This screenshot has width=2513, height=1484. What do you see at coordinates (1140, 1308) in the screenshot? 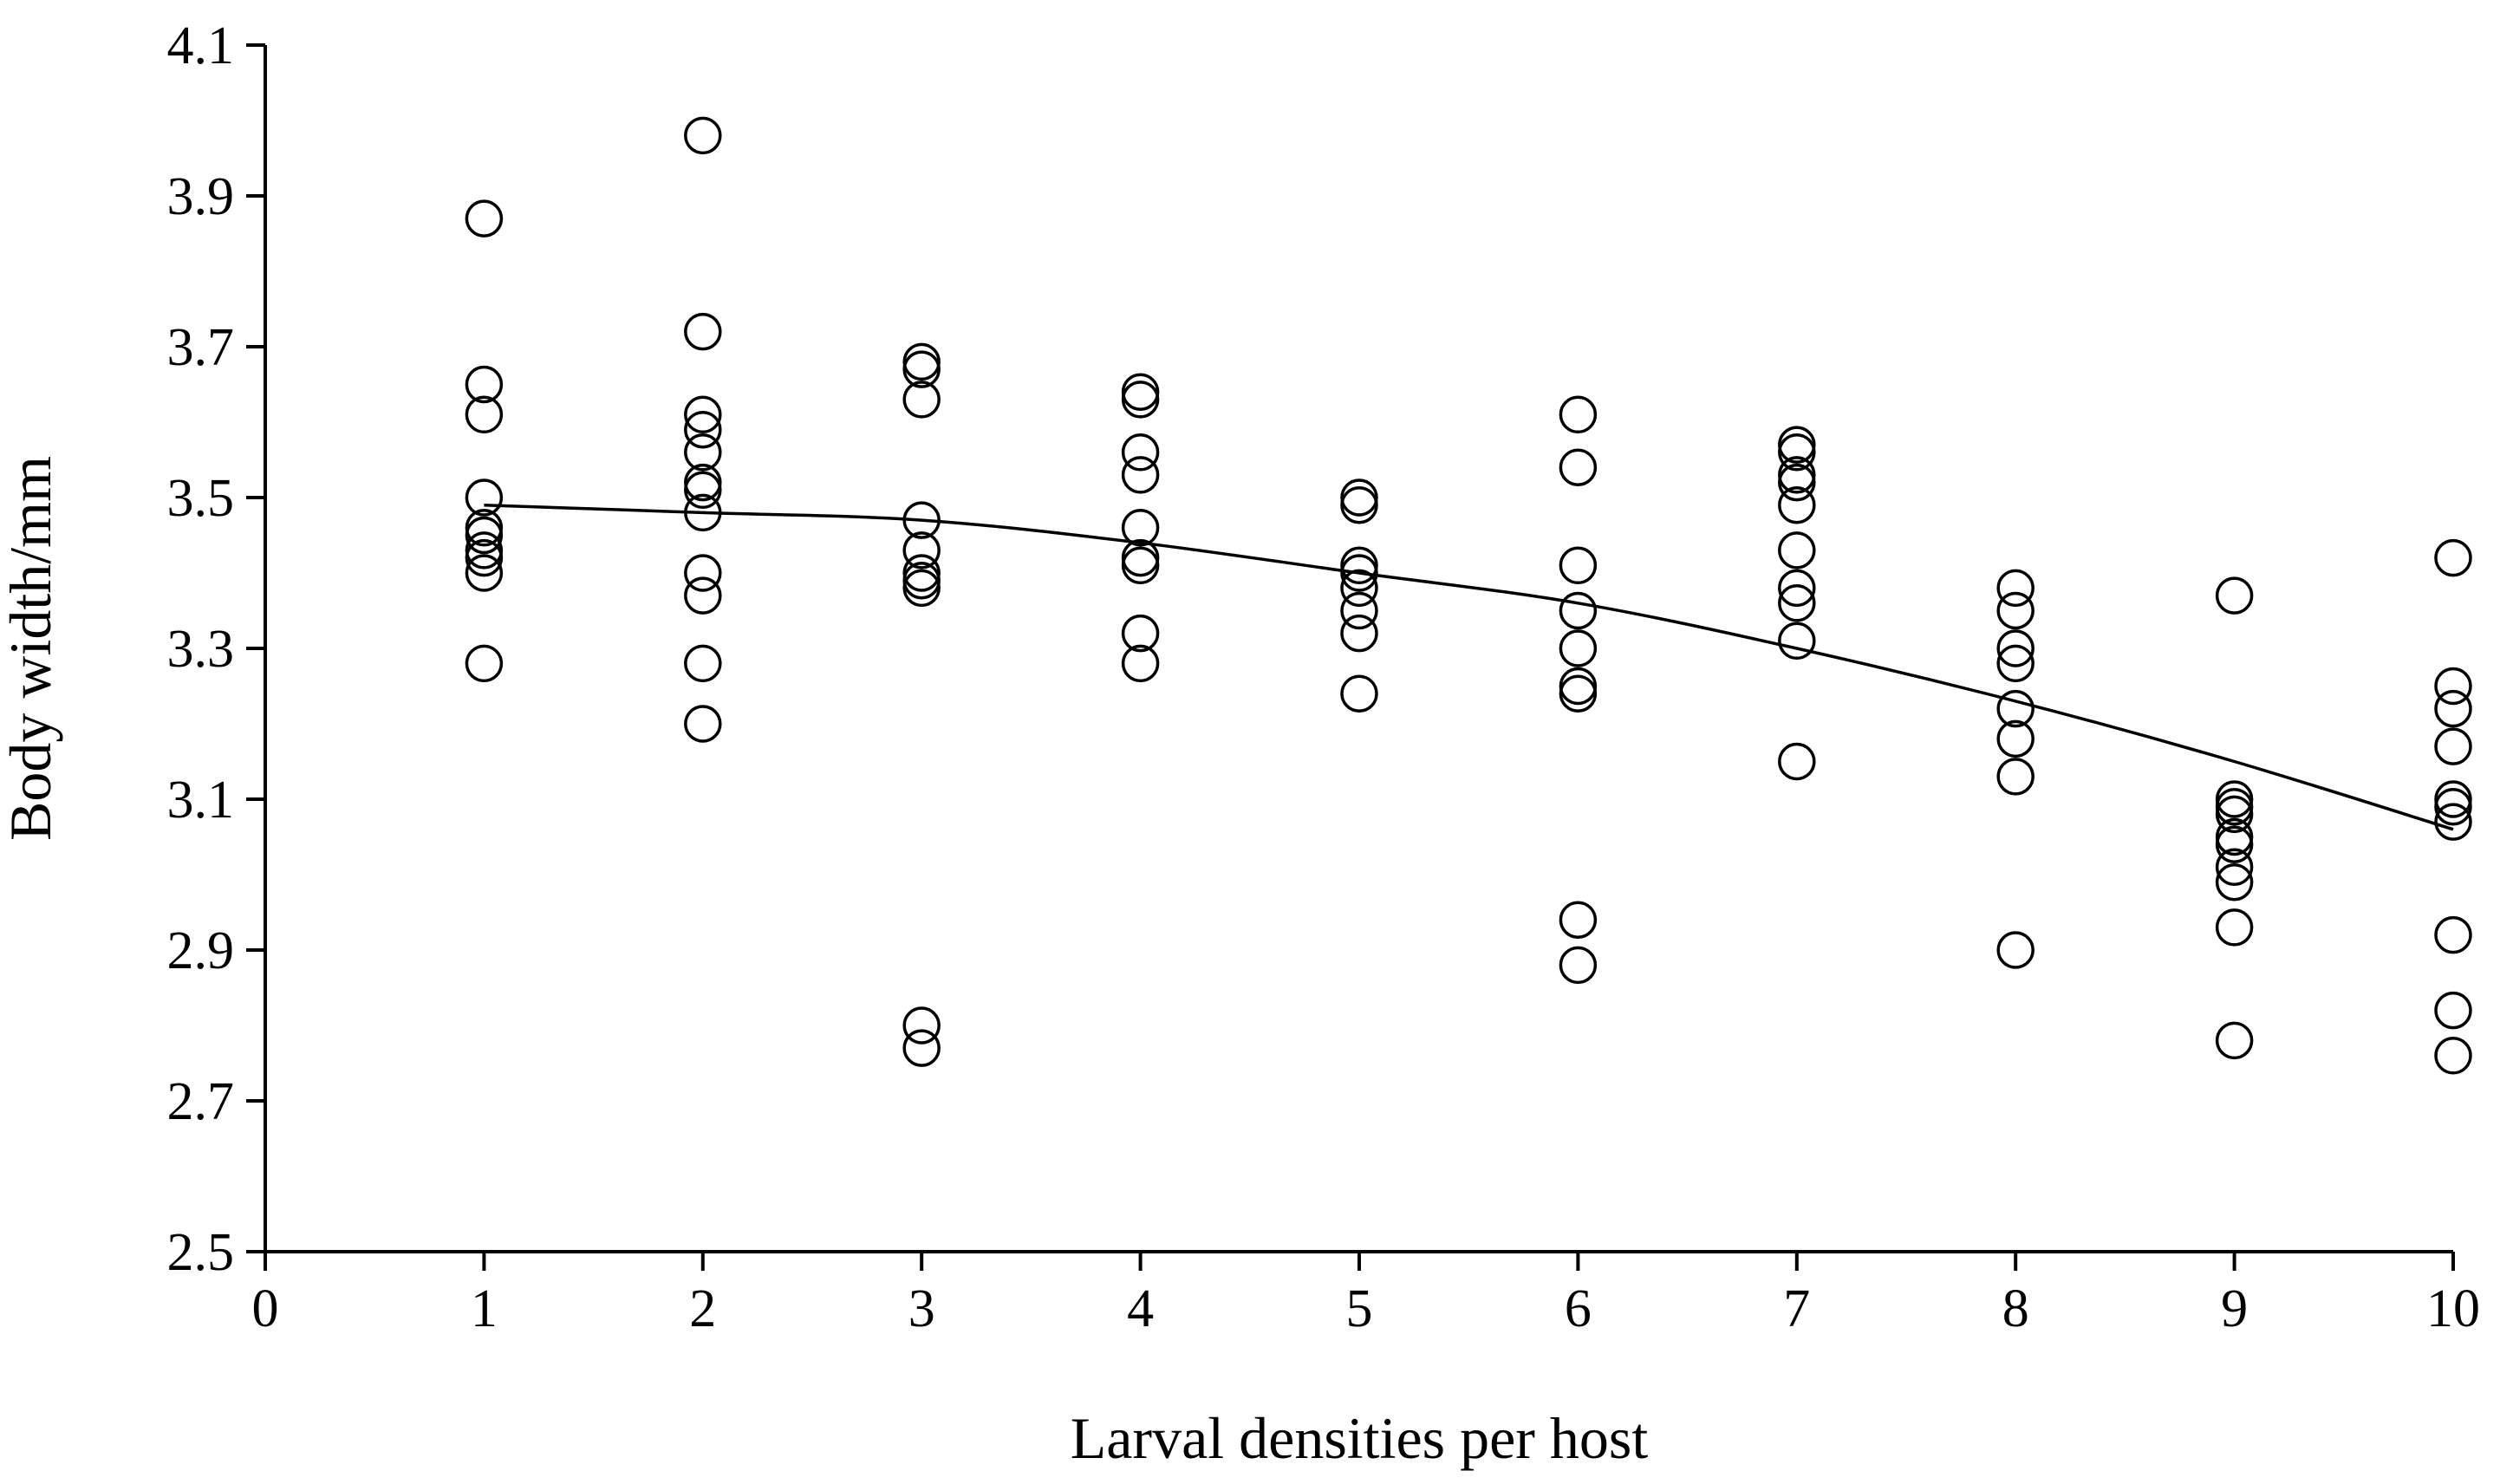
I see `x-tick-label: 4` at bounding box center [1140, 1308].